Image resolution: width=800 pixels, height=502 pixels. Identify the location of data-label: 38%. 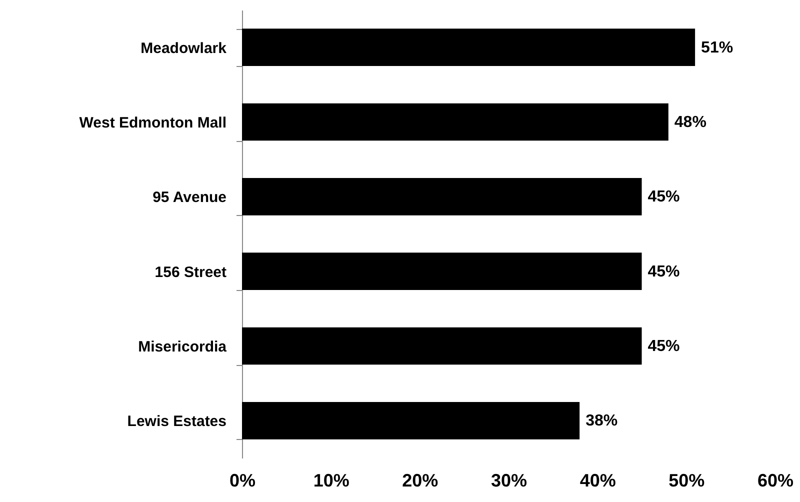
(602, 421).